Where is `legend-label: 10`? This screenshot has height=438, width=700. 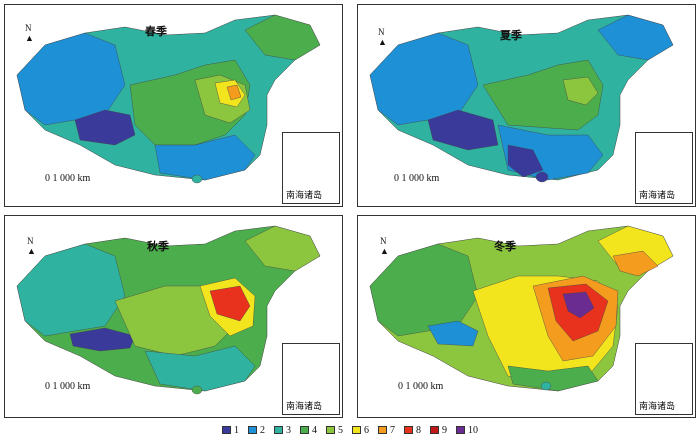 legend-label: 10 is located at coordinates (473, 430).